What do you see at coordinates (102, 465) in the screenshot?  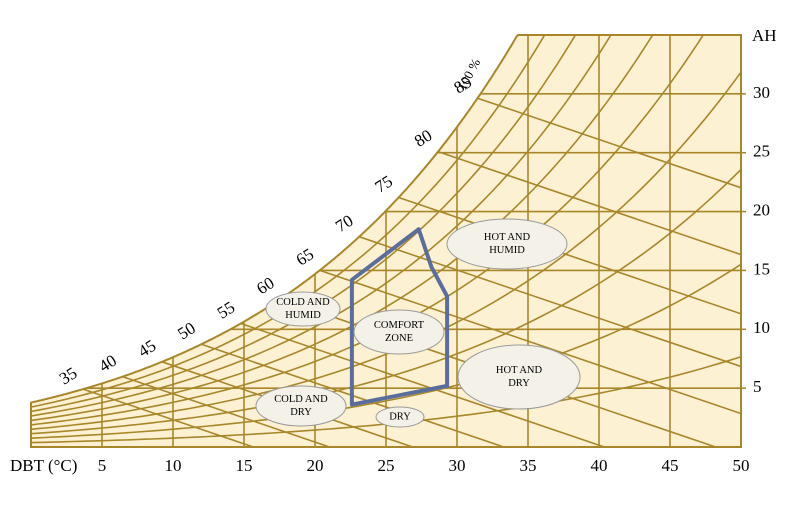 I see `x-tick-label: 5` at bounding box center [102, 465].